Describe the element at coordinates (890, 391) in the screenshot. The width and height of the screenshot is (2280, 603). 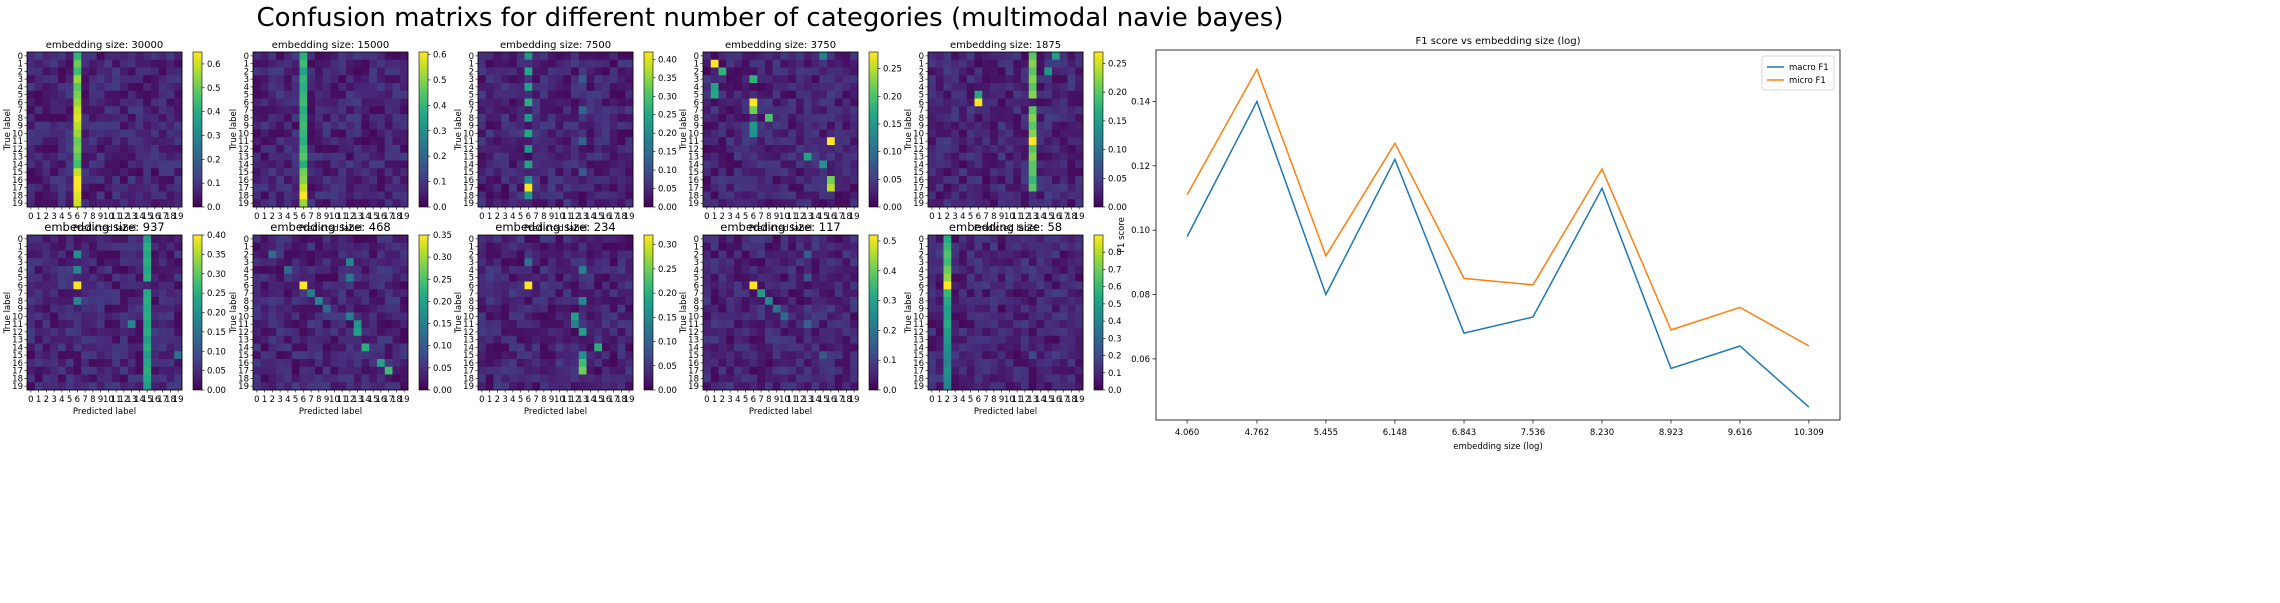
I see `colorbar-tick-label: 0.0` at that location.